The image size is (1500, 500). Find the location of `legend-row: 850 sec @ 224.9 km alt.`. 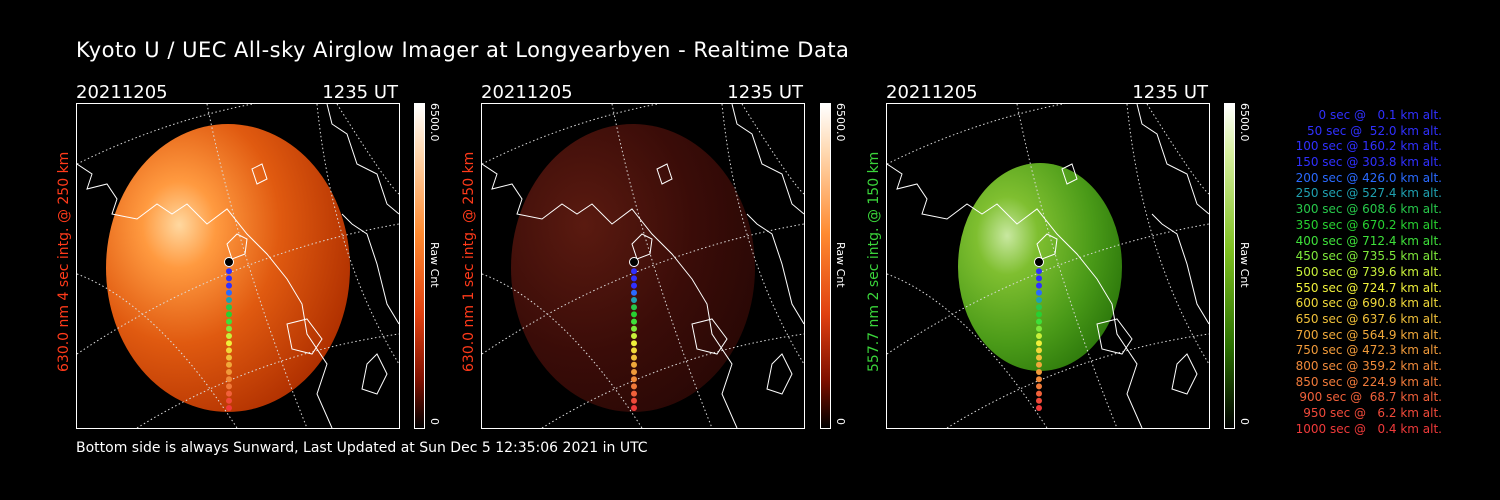

legend-row: 850 sec @ 224.9 km alt. is located at coordinates (1368, 381).